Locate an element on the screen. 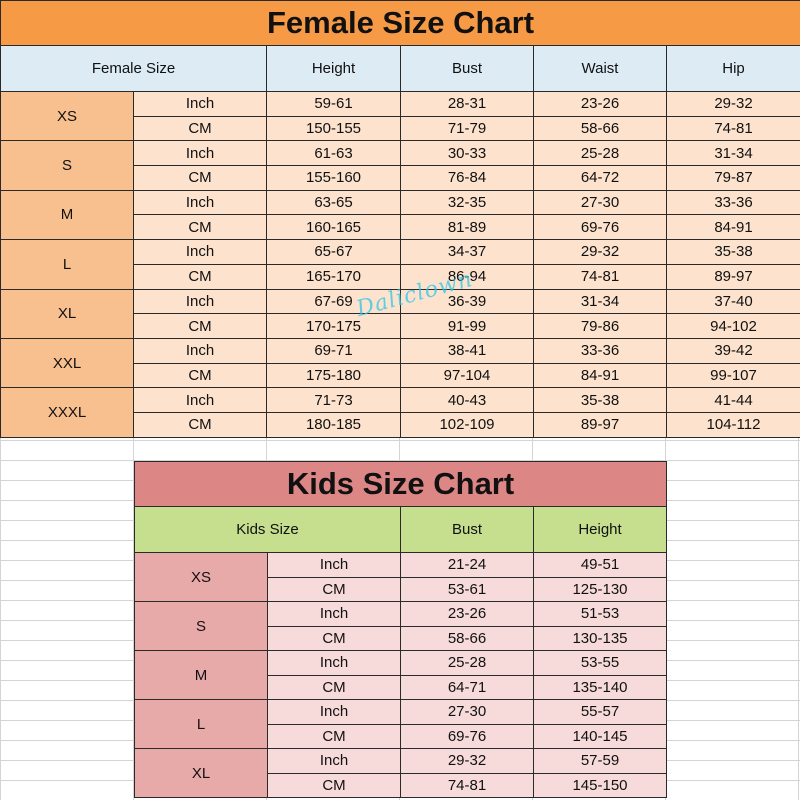  measurement-cell: 63-65 is located at coordinates (333, 202).